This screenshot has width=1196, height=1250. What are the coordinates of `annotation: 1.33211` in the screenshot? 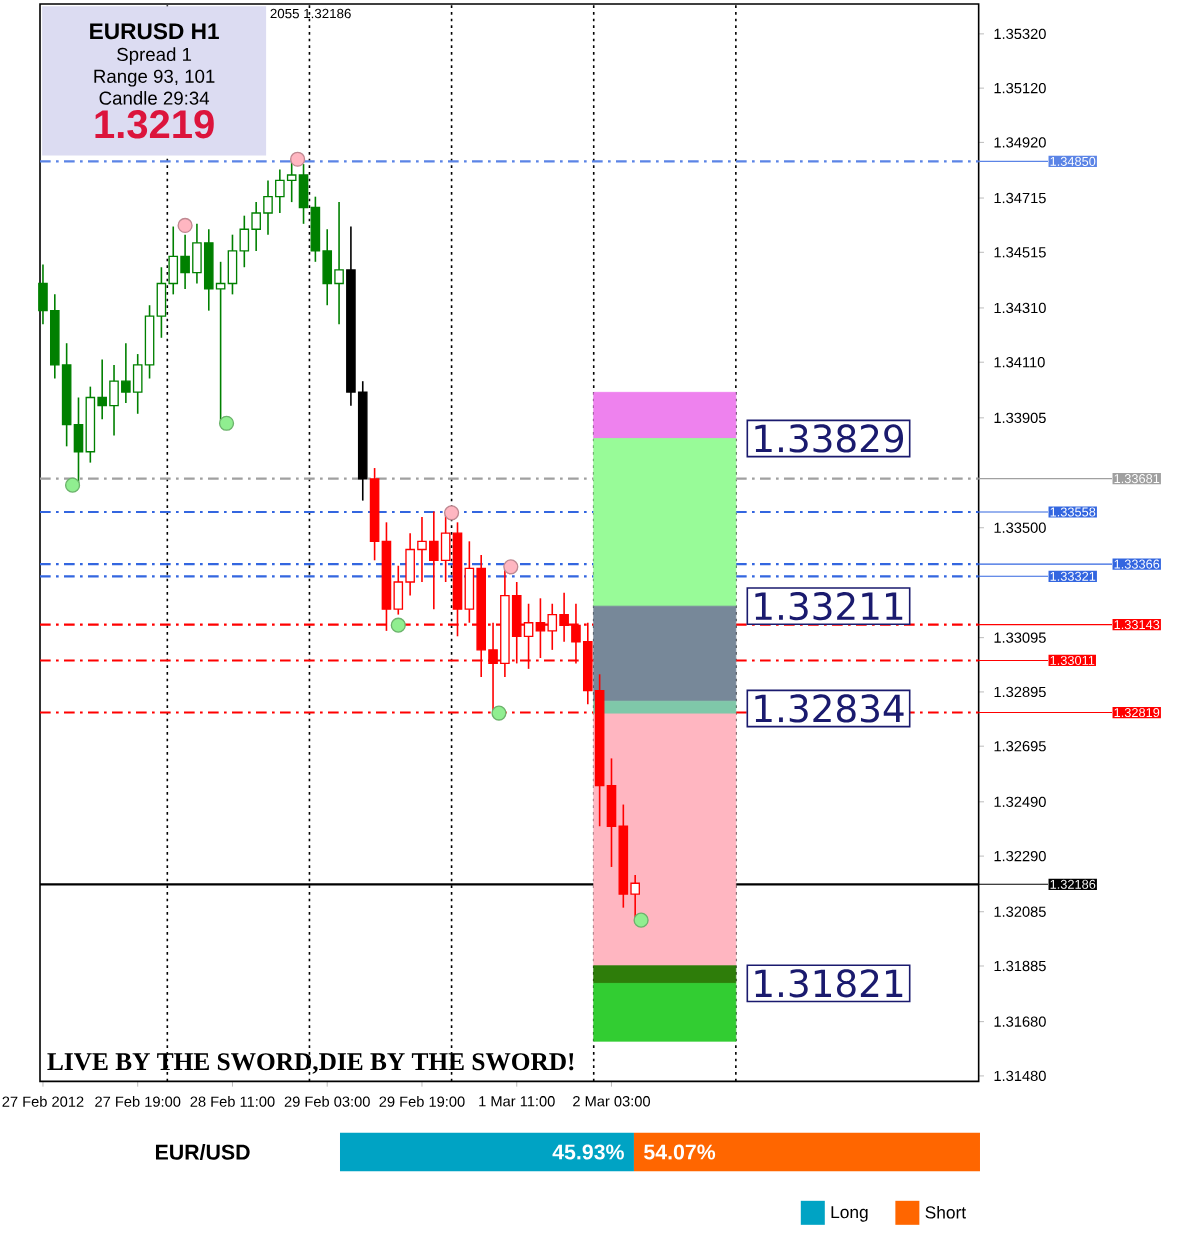 It's located at (829, 606).